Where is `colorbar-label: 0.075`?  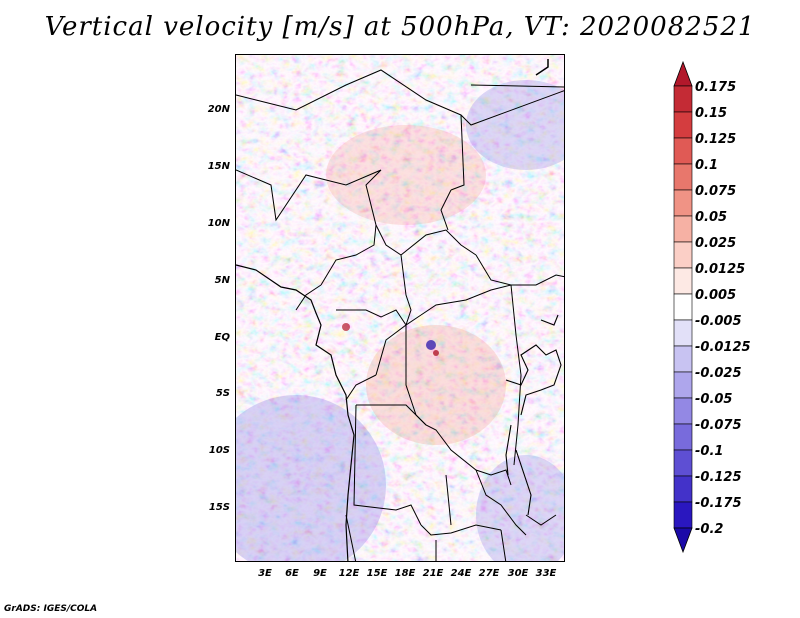
colorbar-label: 0.075 is located at coordinates (716, 191).